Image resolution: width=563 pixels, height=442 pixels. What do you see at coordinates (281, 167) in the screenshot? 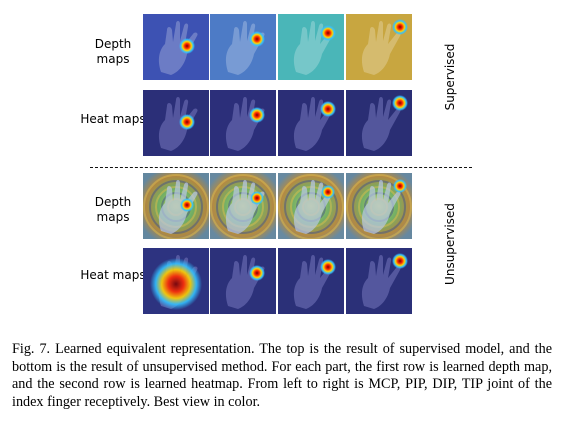
I see `section-divider` at bounding box center [281, 167].